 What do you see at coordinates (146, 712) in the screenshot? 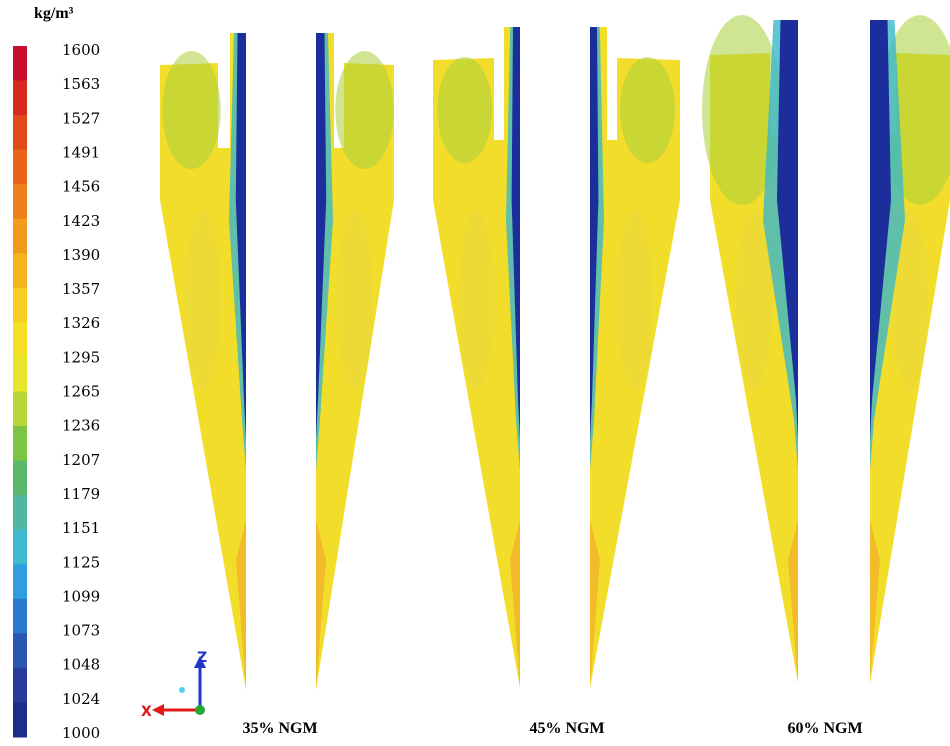
I see `x-axis-label: X` at bounding box center [146, 712].